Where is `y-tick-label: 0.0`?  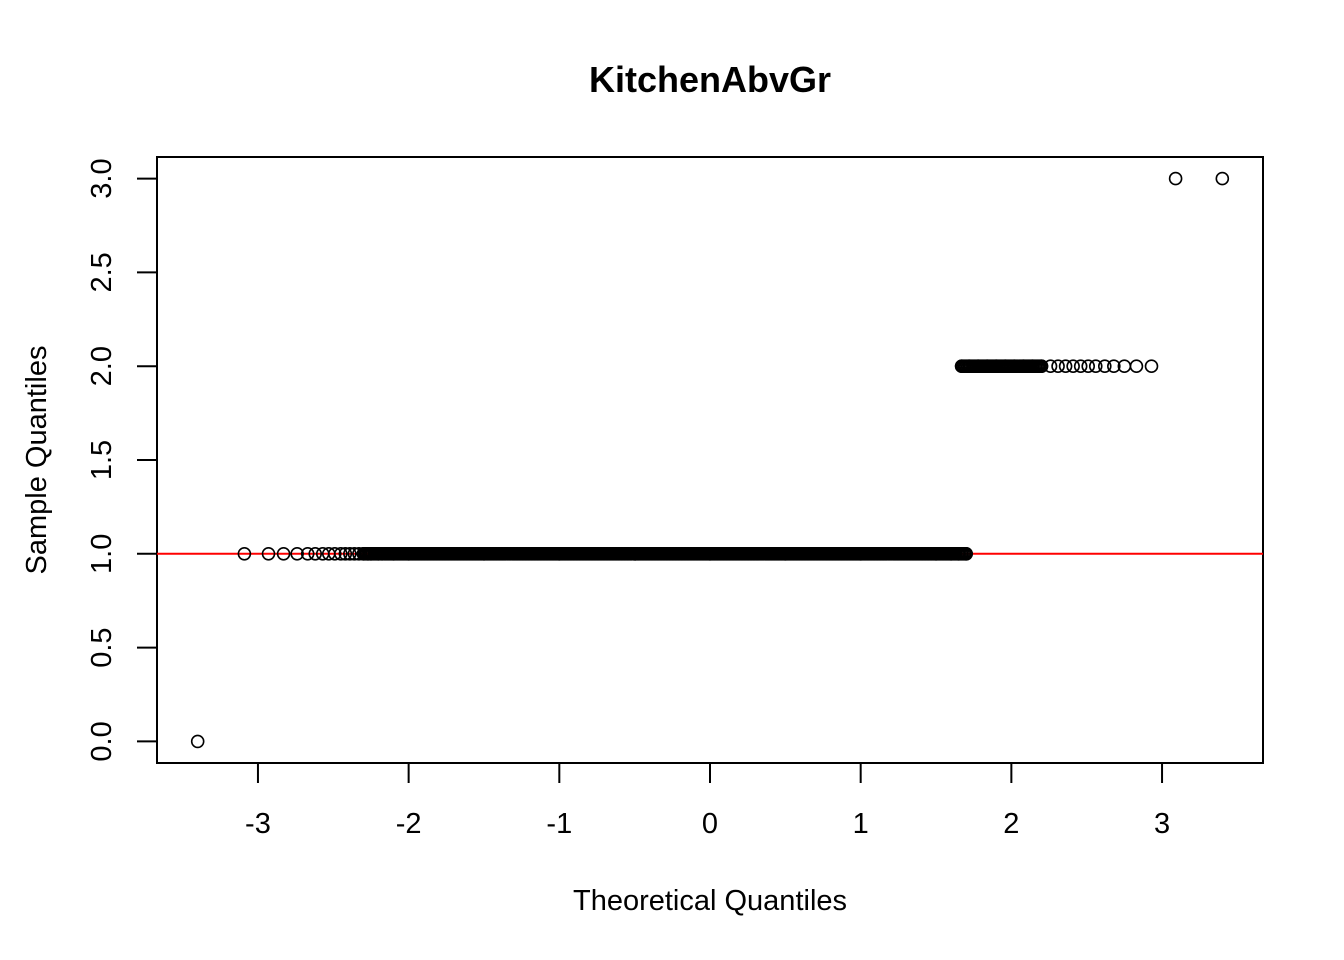 y-tick-label: 0.0 is located at coordinates (102, 741).